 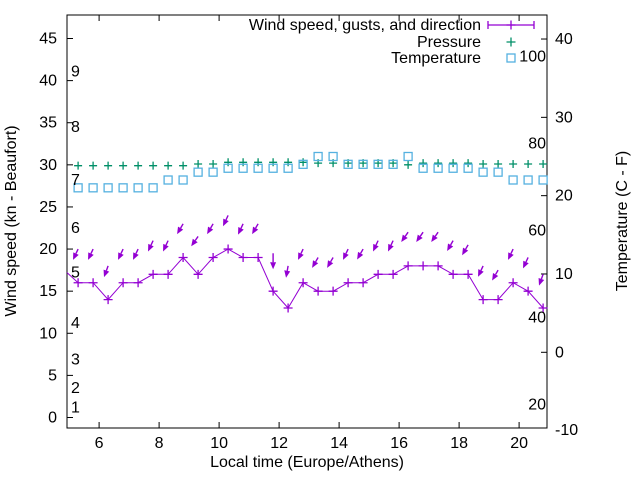 I want to click on legend-label-wind: Wind speed, gusts, and direction, so click(x=365, y=25).